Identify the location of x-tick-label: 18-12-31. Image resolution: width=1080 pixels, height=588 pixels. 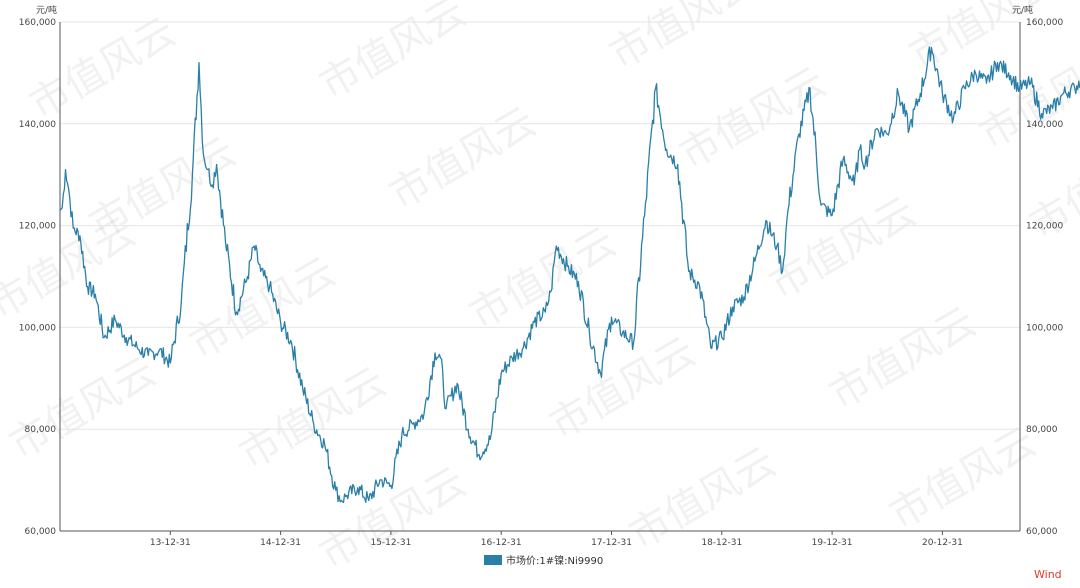
(721, 543).